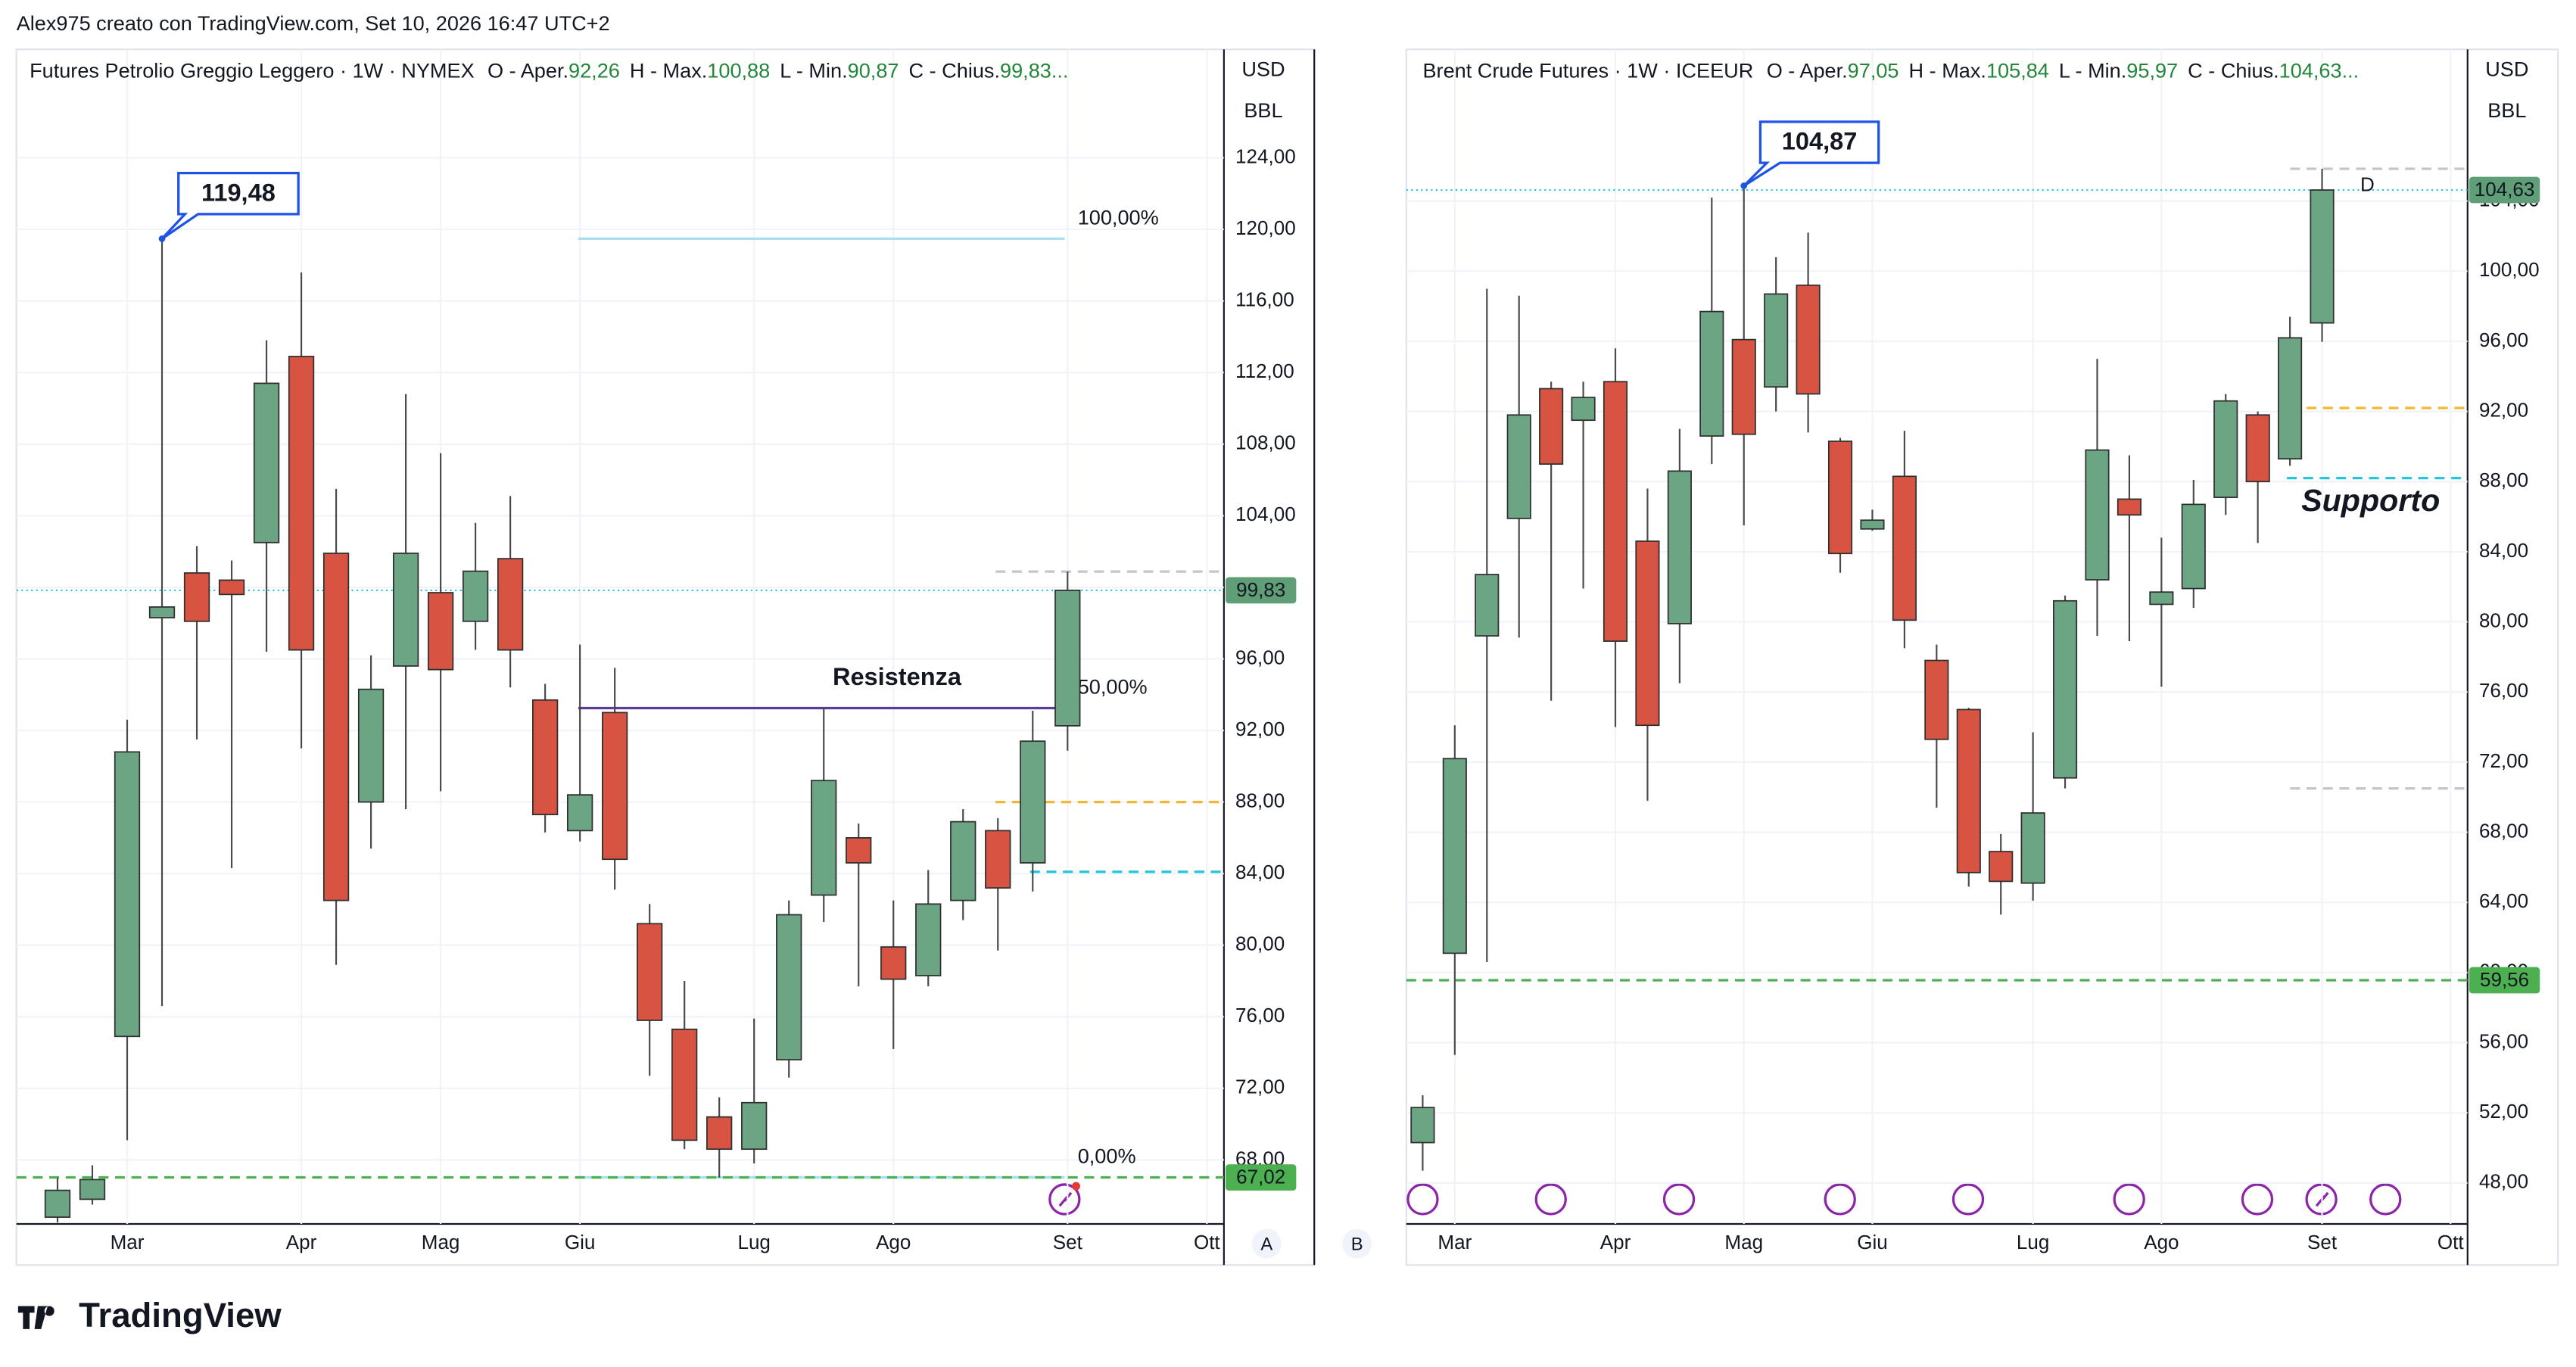  I want to click on y-tick-label: 48,00, so click(2503, 1181).